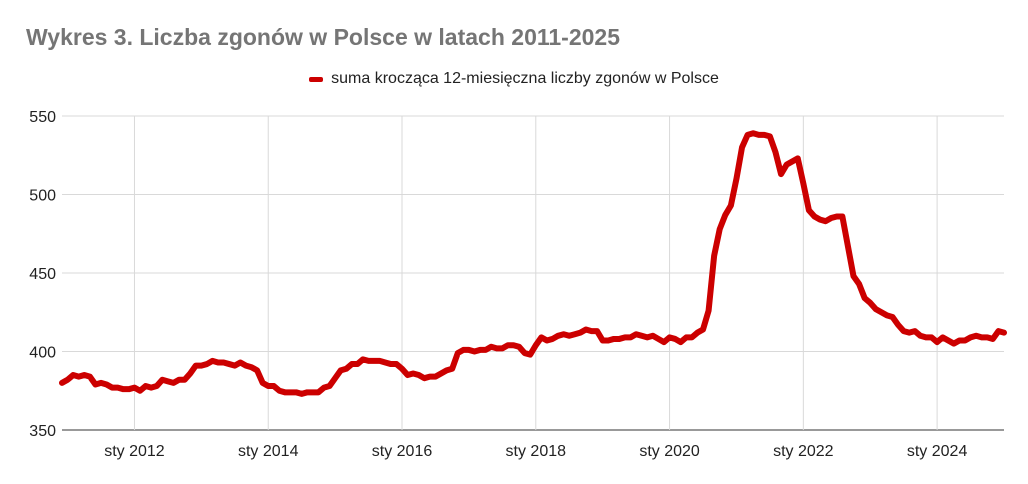 Image resolution: width=1028 pixels, height=484 pixels. I want to click on y-tick-label: 350, so click(42, 431).